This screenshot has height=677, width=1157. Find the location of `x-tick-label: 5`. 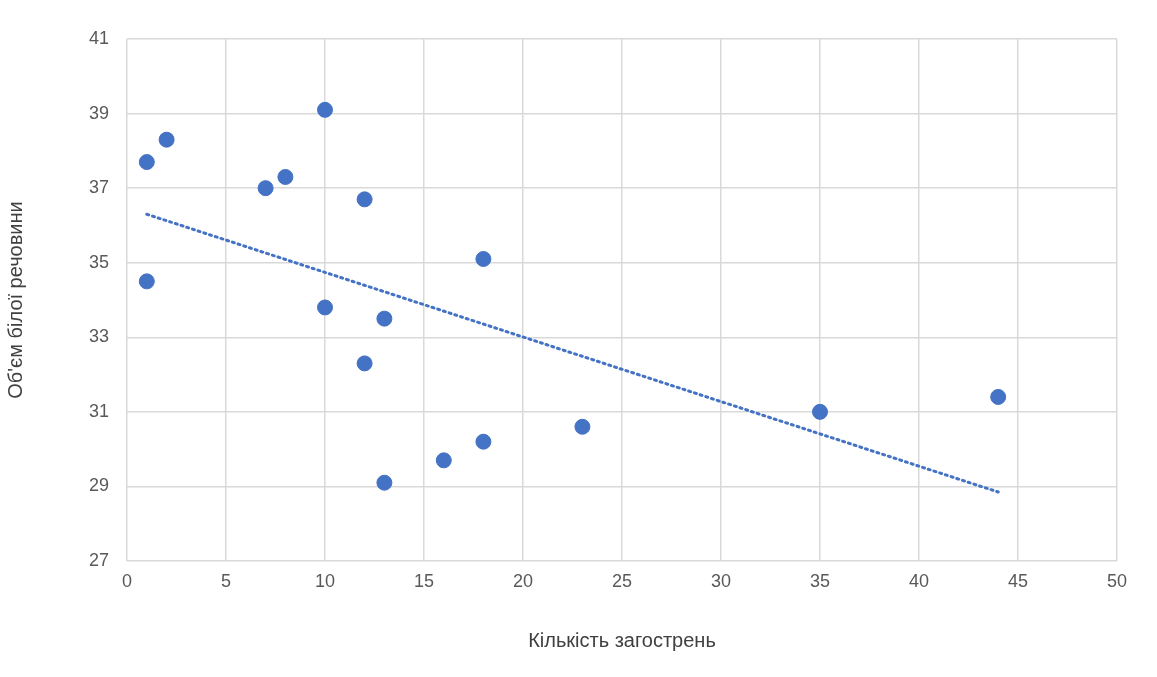

x-tick-label: 5 is located at coordinates (226, 580).